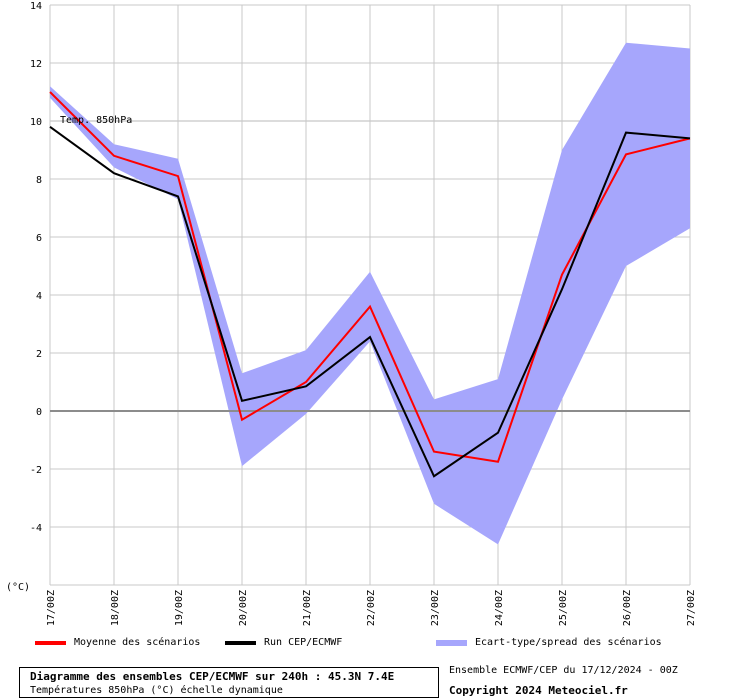  I want to click on y-tick-label: 0, so click(39, 412).